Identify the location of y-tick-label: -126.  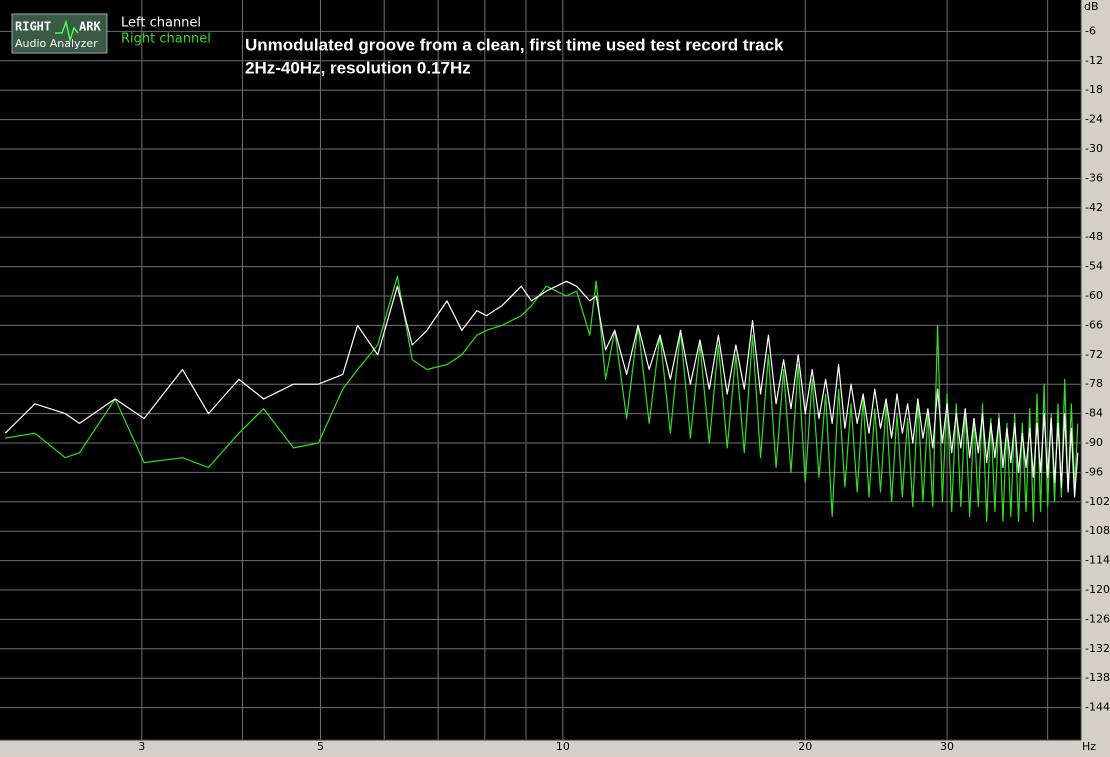
(1097, 618).